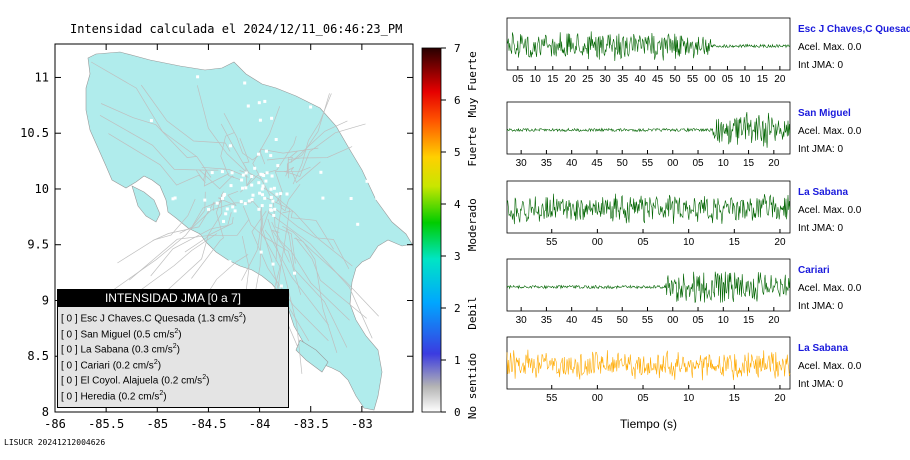 Image resolution: width=910 pixels, height=460 pixels. Describe the element at coordinates (648, 370) in the screenshot. I see `waveform-panel: 55 00 05 10 15 20` at that location.